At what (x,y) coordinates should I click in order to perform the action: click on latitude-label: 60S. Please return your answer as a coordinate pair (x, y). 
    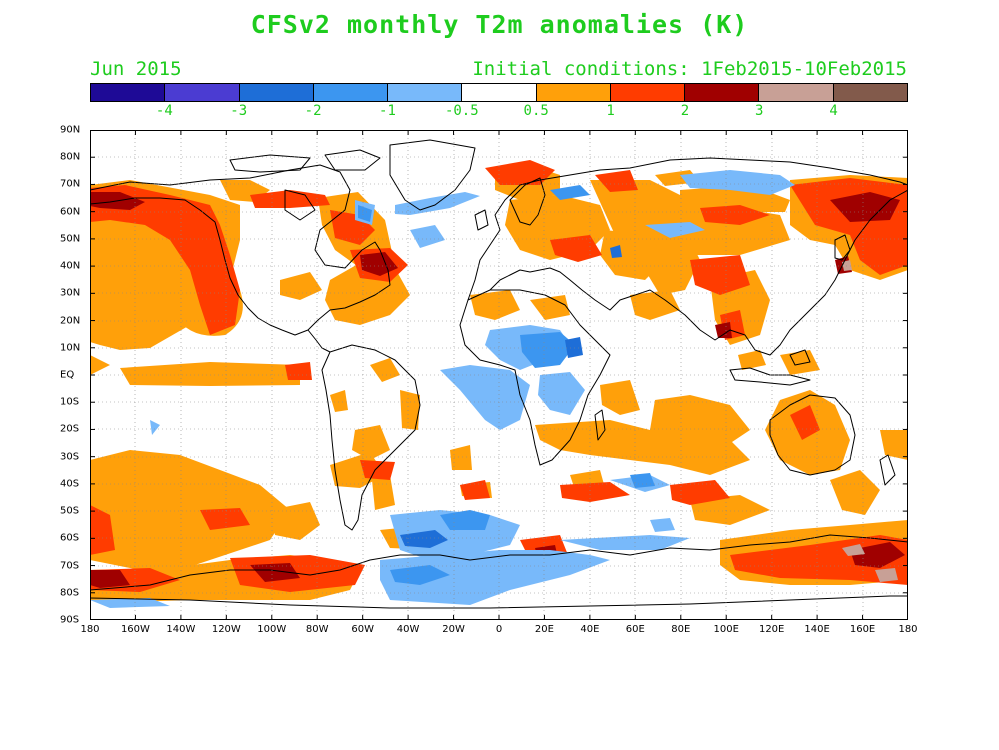
    Looking at the image, I should click on (70, 538).